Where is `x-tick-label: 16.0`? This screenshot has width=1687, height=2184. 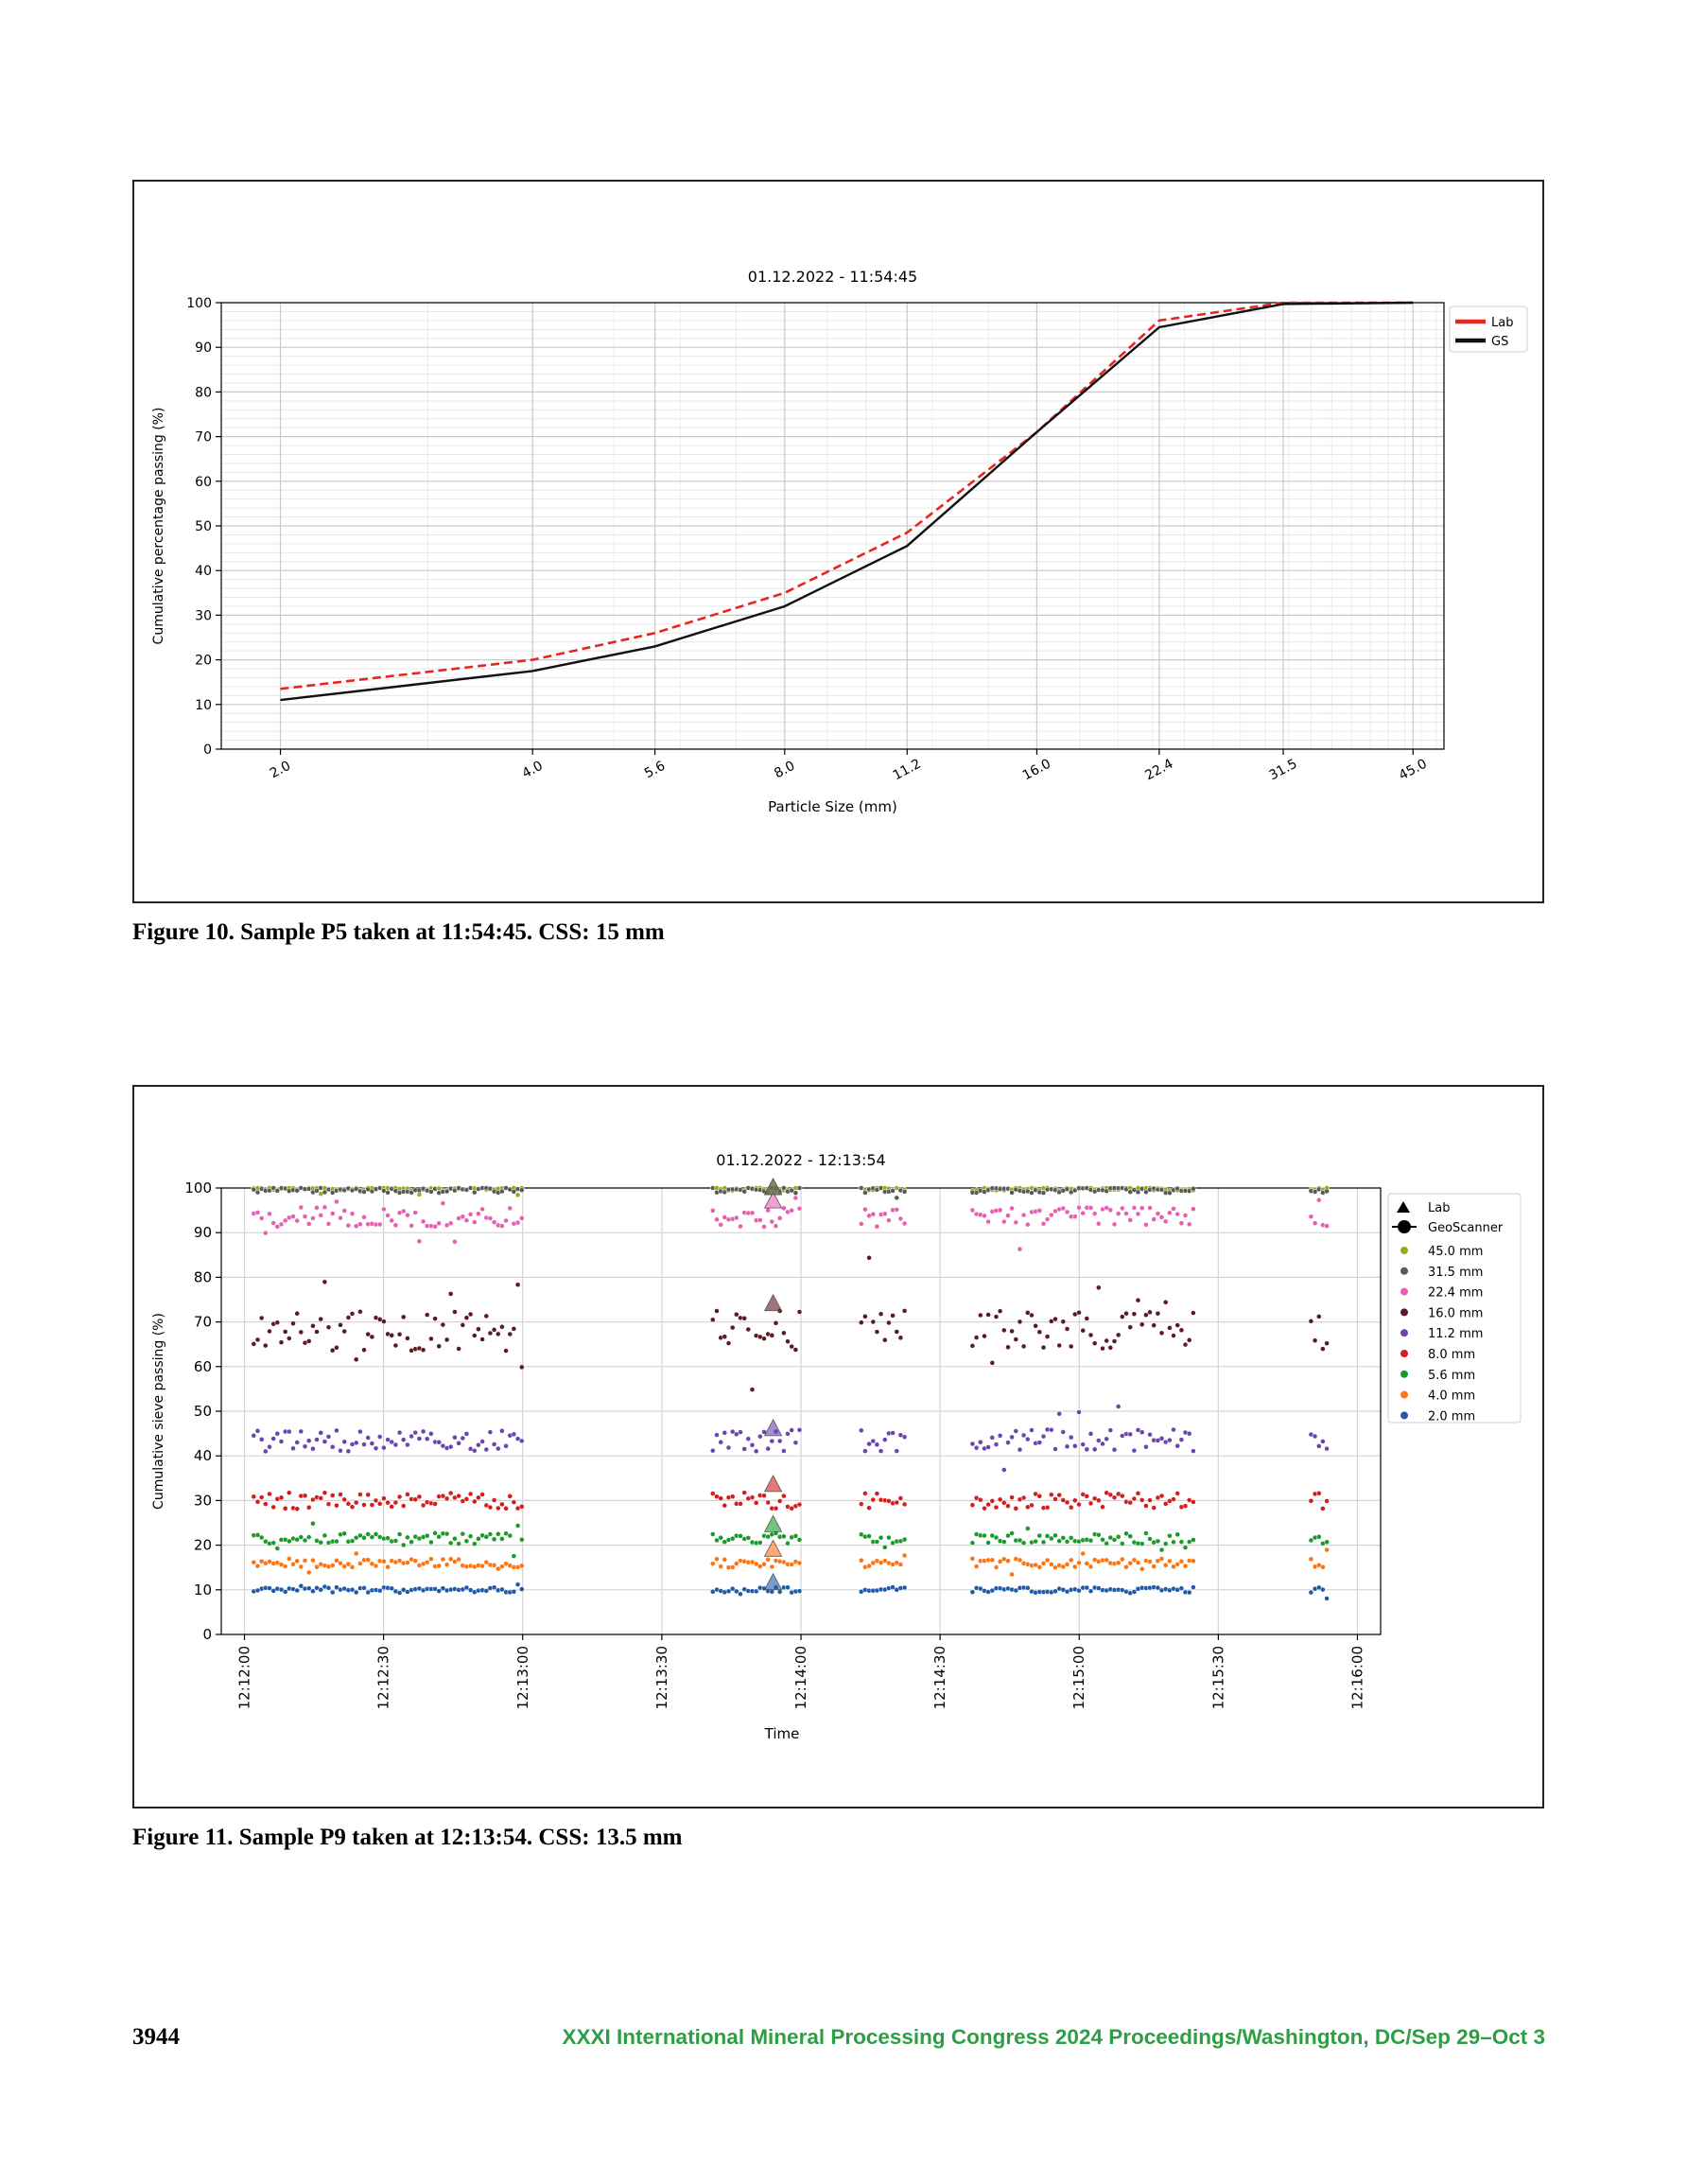 x-tick-label: 16.0 is located at coordinates (1036, 771).